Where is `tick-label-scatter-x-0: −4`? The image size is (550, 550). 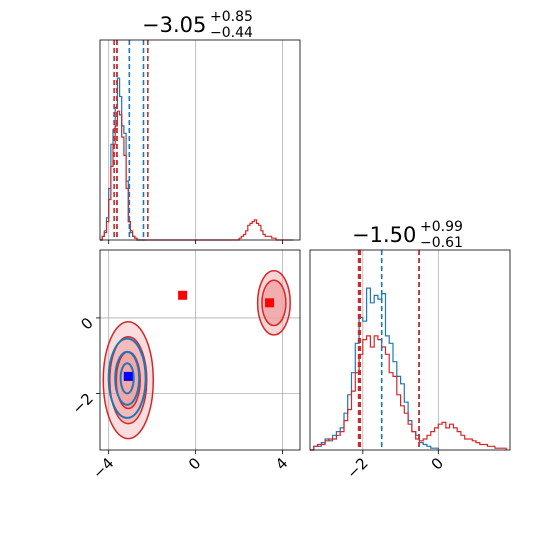 tick-label-scatter-x-0: −4 is located at coordinates (103, 468).